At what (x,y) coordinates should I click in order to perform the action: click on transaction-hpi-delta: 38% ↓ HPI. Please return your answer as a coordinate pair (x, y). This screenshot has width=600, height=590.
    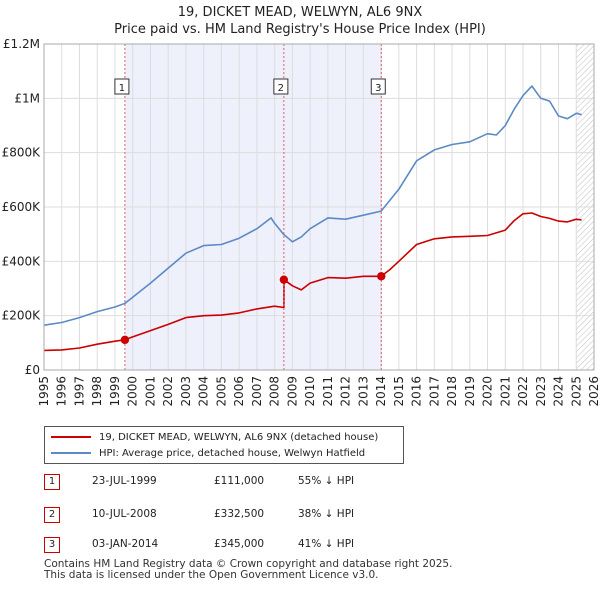
    Looking at the image, I should click on (326, 514).